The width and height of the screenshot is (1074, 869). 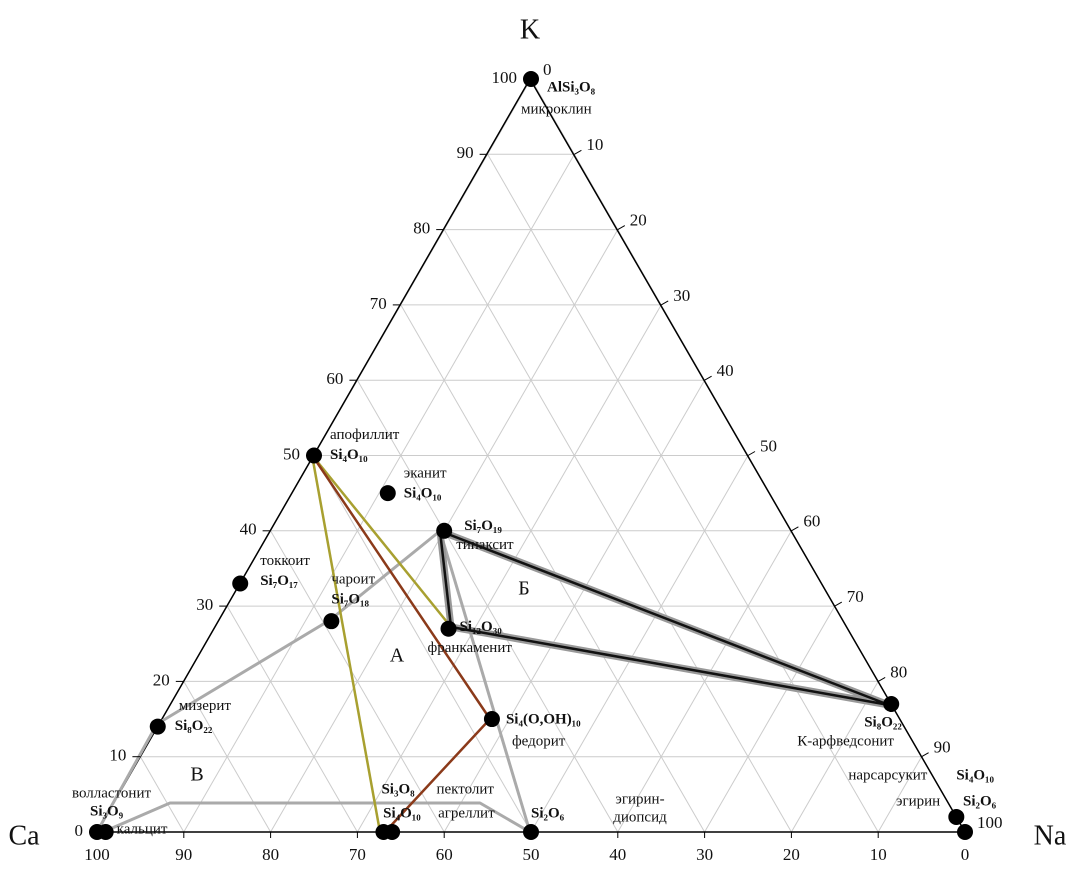 I want to click on ca-tick-label: 0, so click(x=965, y=854).